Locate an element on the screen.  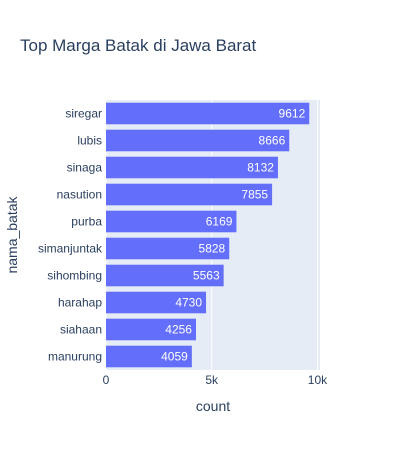
bar-value-label: 4059 is located at coordinates (174, 357).